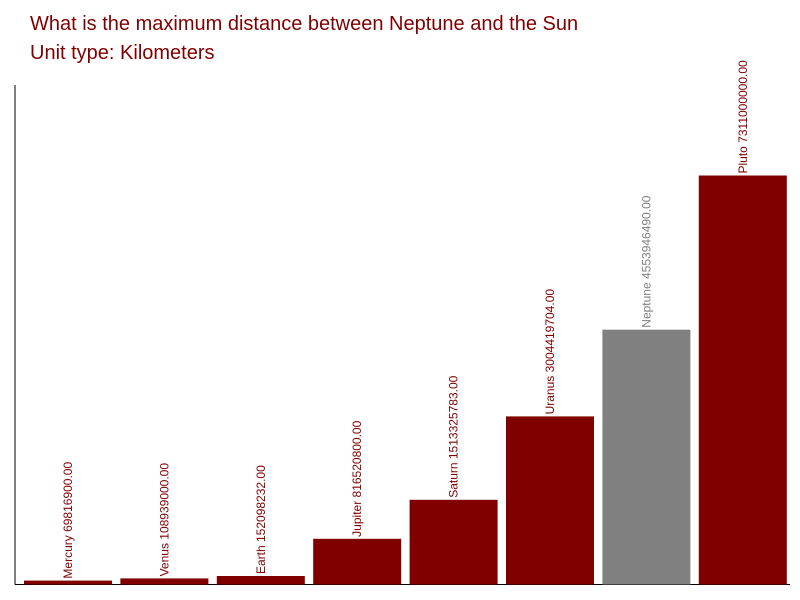 The height and width of the screenshot is (600, 800). What do you see at coordinates (453, 542) in the screenshot?
I see `bar-saturn` at bounding box center [453, 542].